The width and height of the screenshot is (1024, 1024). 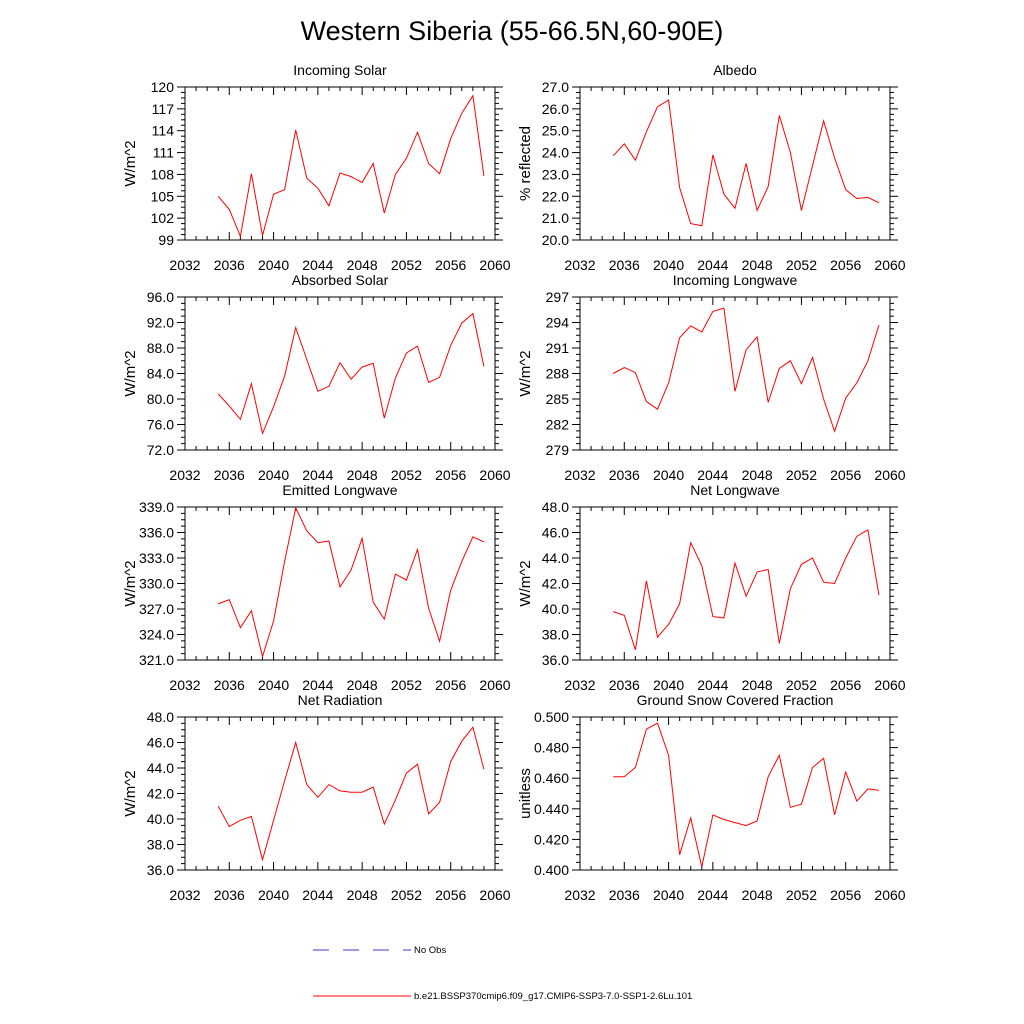 I want to click on panel-absorbed-solar-xtick-label: 2060, so click(x=494, y=475).